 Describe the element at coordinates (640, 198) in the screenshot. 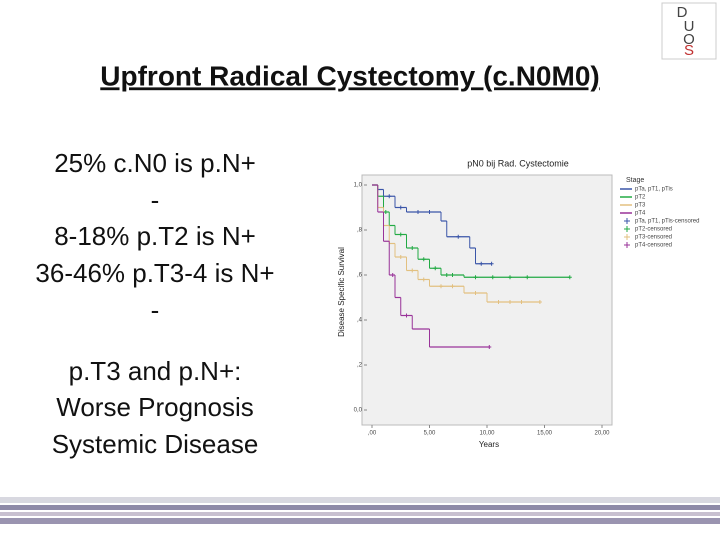

I see `legend-label: pT2` at that location.